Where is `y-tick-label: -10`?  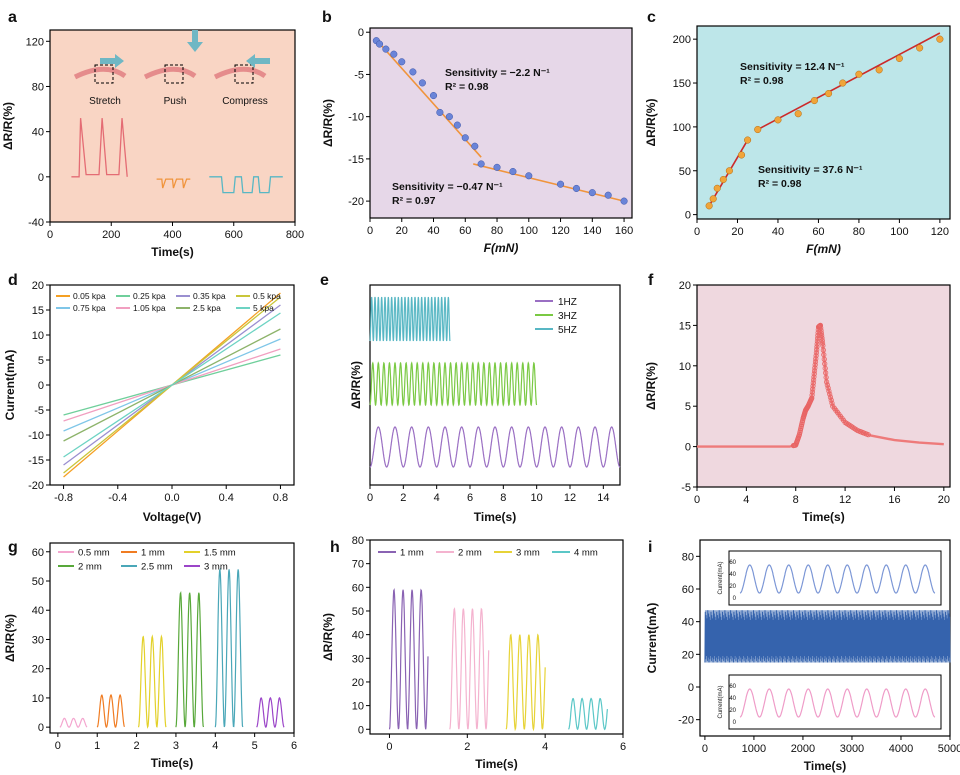
y-tick-label: -10 is located at coordinates (356, 118).